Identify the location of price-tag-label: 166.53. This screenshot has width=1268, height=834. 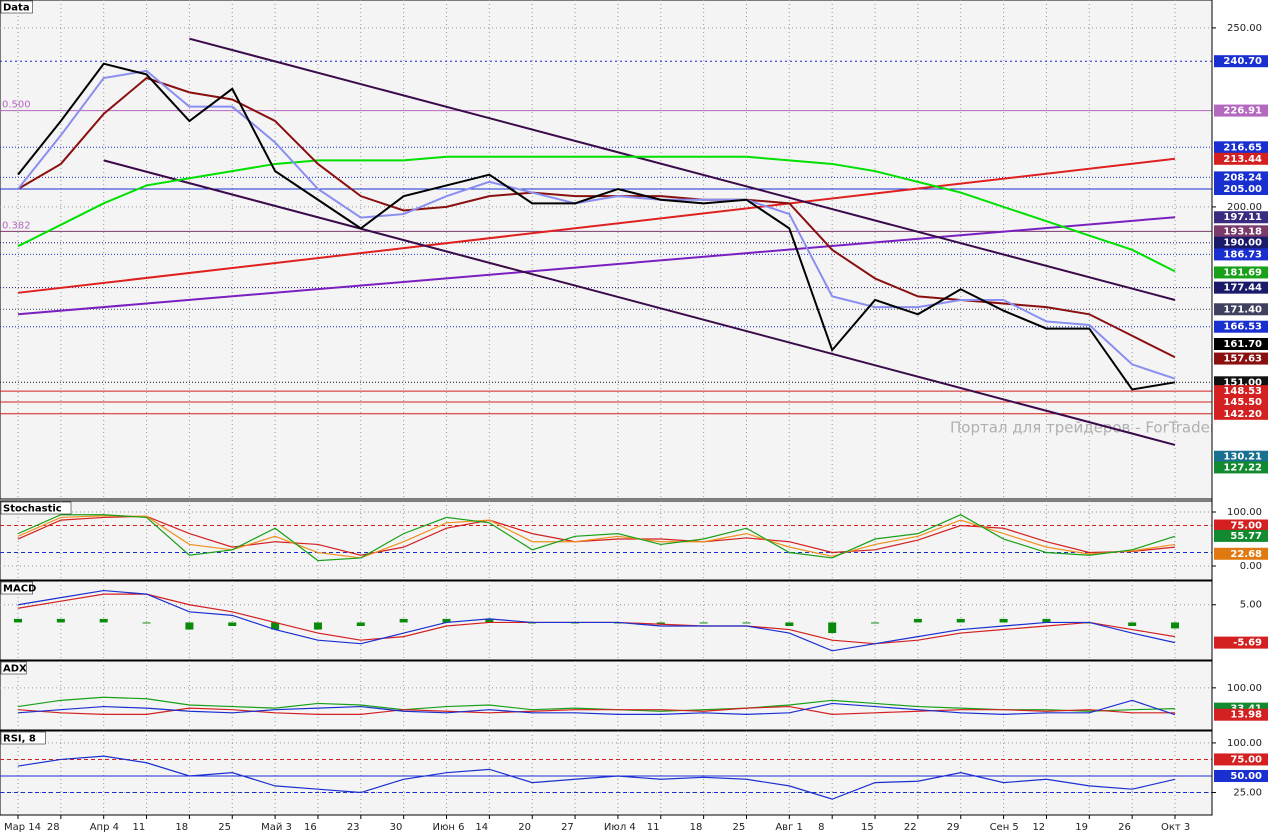
(1242, 327).